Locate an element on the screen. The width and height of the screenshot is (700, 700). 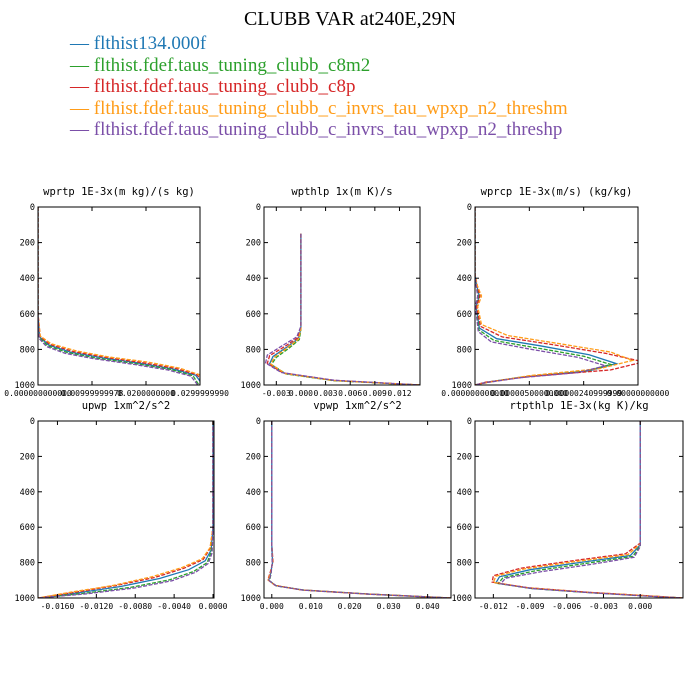
legend-label-3: flthist.fdef.taus_tuning_clubb_c8p is located at coordinates (224, 86).